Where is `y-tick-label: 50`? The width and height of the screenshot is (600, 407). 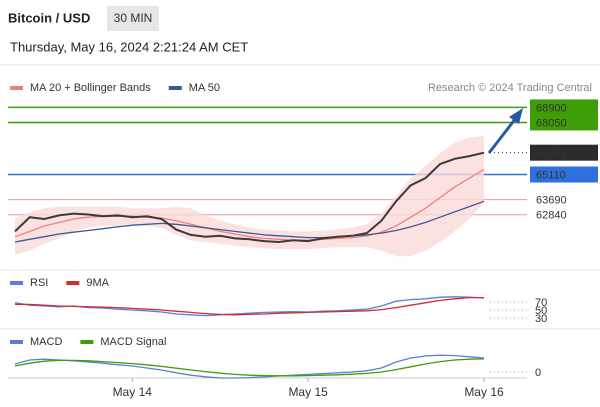 y-tick-label: 50 is located at coordinates (541, 311).